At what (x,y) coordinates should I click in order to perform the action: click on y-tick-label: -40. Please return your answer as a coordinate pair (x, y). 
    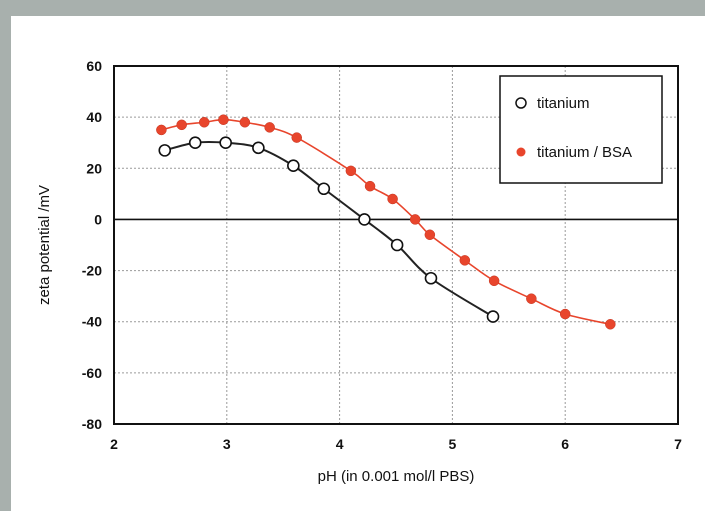
    Looking at the image, I should click on (92, 322).